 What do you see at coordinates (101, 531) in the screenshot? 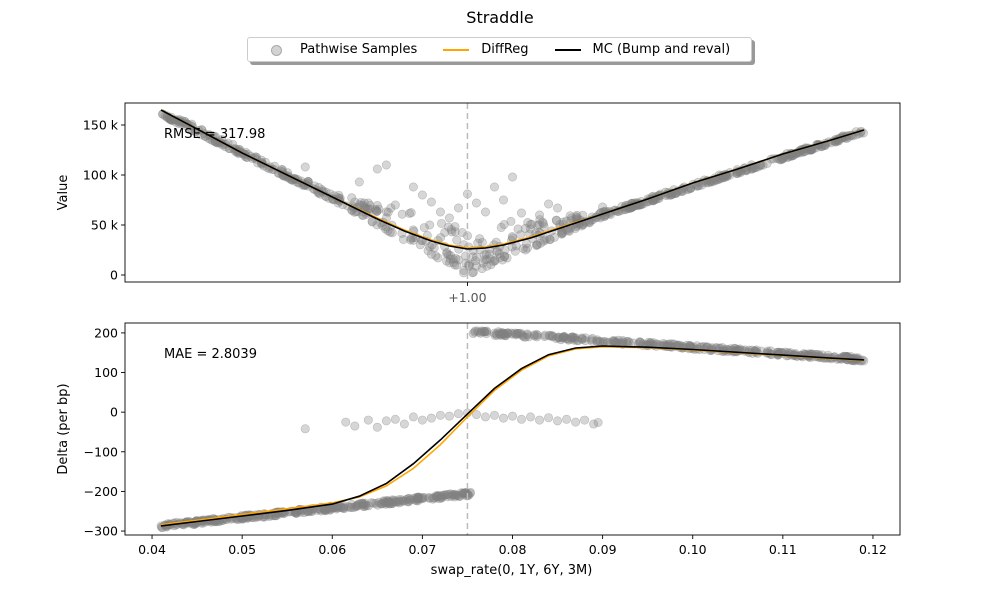
I see `y-tick-label: −300` at bounding box center [101, 531].